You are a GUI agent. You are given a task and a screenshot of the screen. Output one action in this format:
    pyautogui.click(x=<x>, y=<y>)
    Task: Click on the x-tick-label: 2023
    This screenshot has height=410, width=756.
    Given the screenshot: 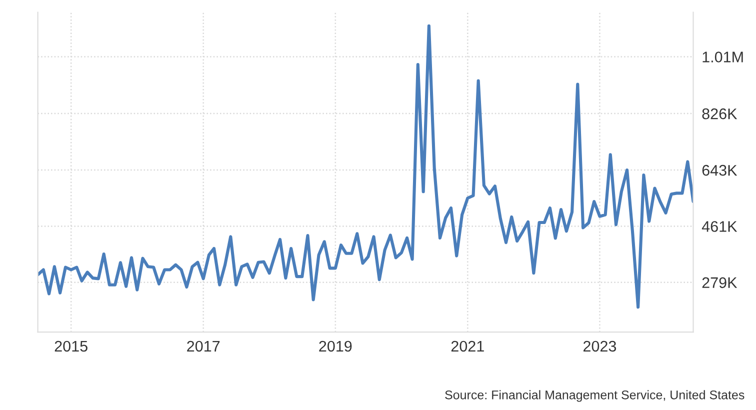 What is the action you would take?
    pyautogui.click(x=599, y=346)
    